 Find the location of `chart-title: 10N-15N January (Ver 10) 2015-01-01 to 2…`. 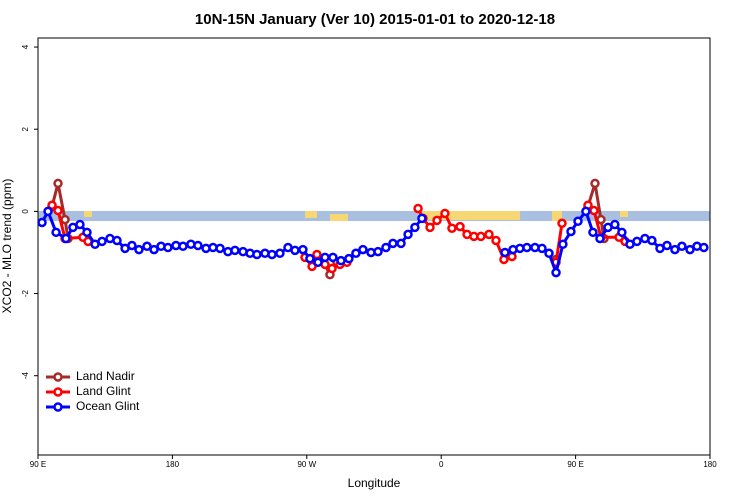

chart-title: 10N-15N January (Ver 10) 2015-01-01 to 2… is located at coordinates (375, 19).